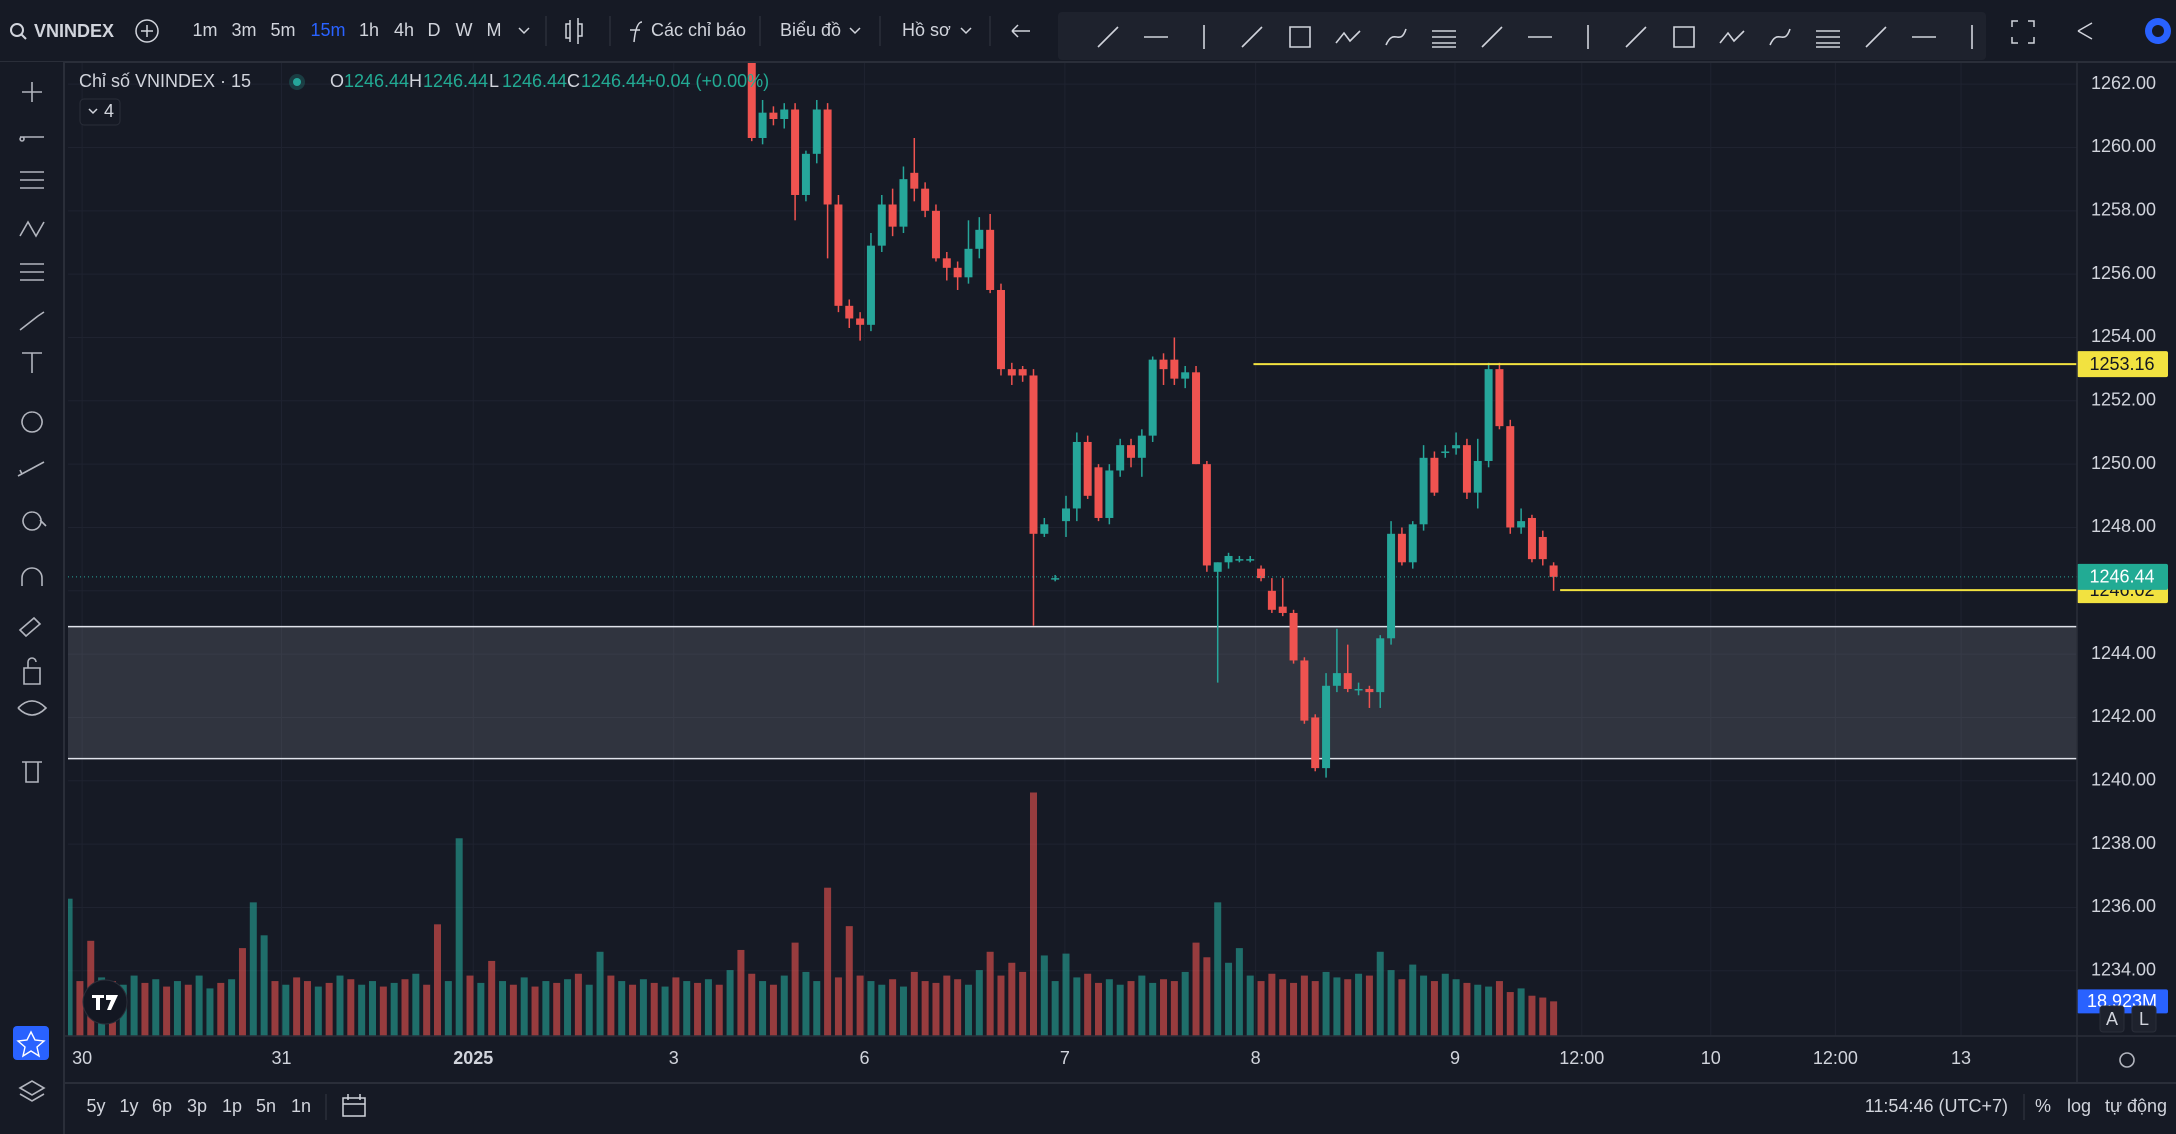 Image resolution: width=2176 pixels, height=1134 pixels. Describe the element at coordinates (74, 31) in the screenshot. I see `symbol: VNINDEX` at that location.